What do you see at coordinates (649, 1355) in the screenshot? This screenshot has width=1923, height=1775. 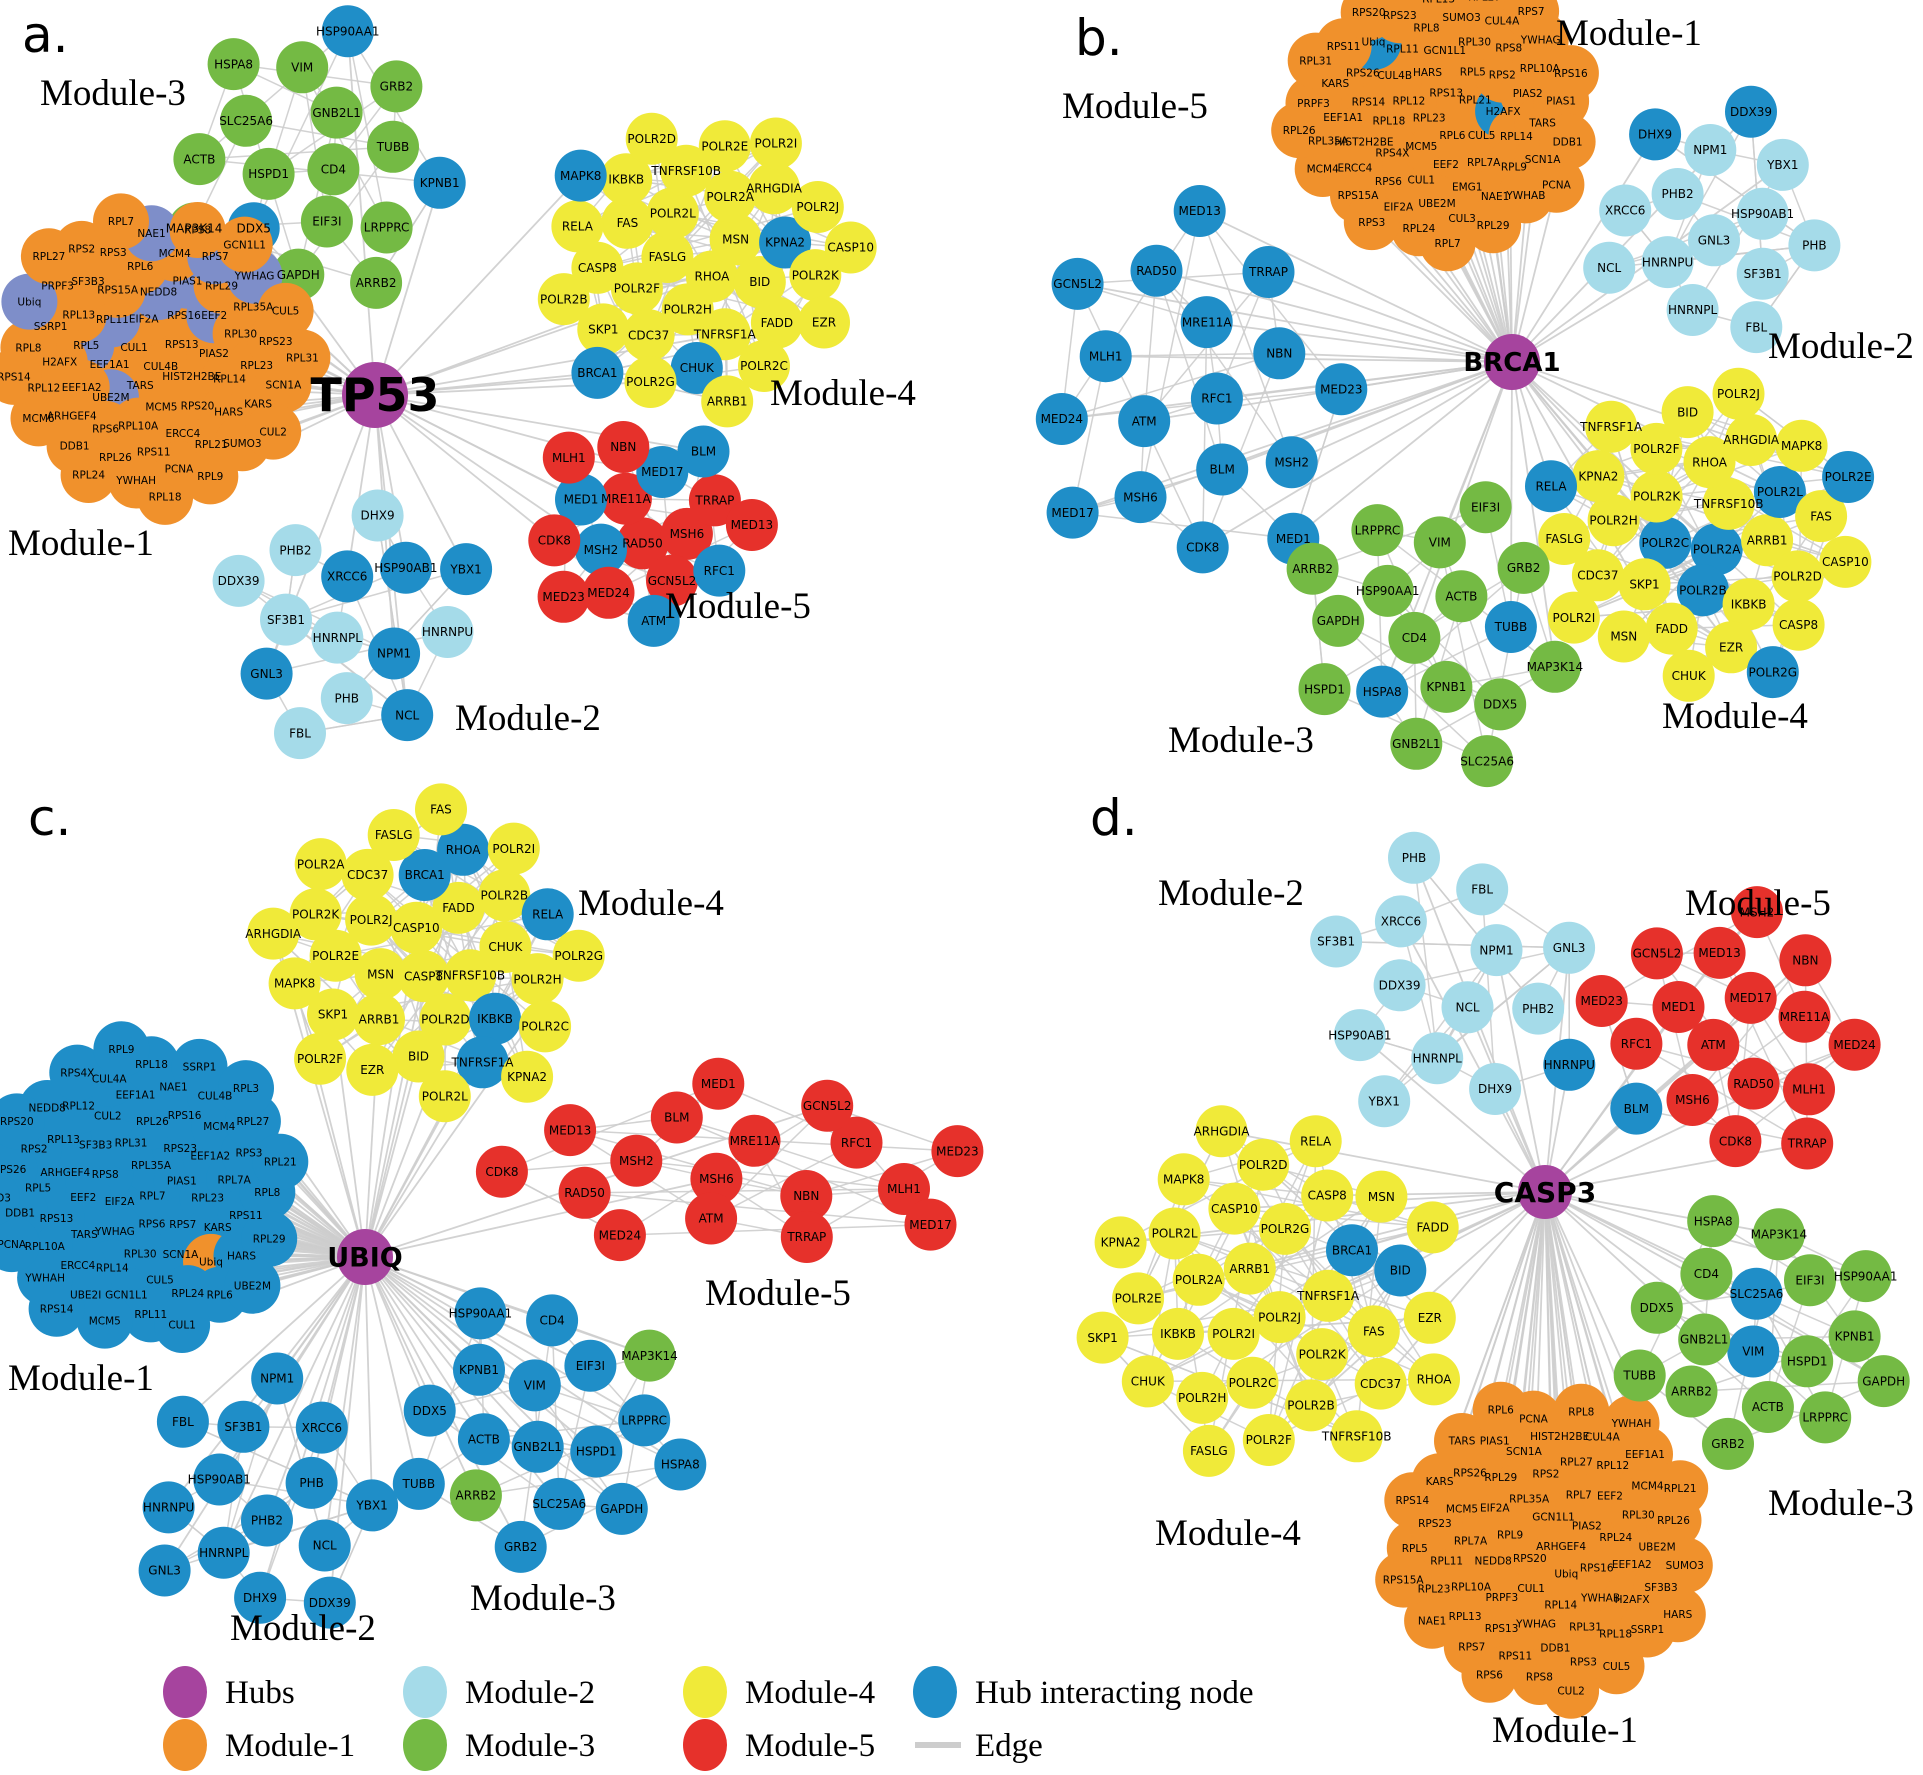 I see `node-MAP3K14` at bounding box center [649, 1355].